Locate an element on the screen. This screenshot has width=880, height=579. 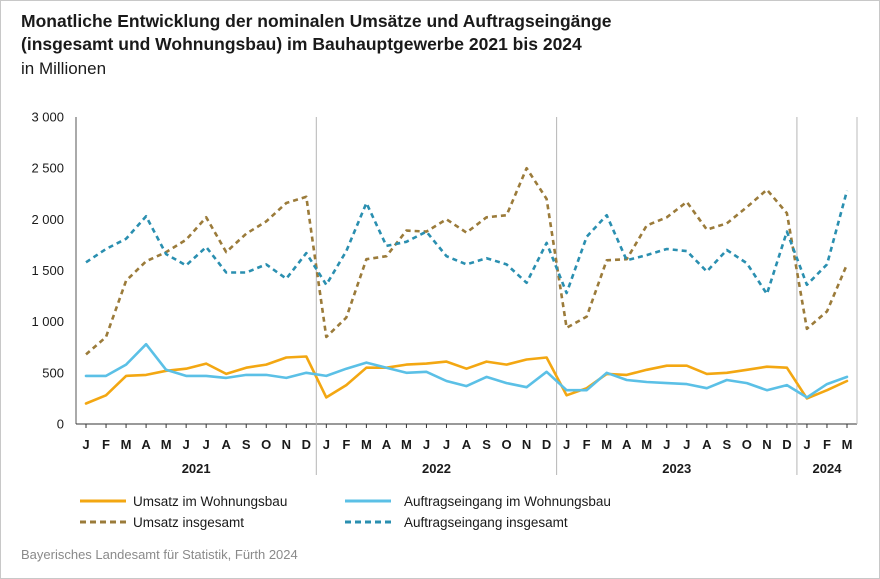
legend-label: Auftragseingang insgesamt is located at coordinates (486, 522).